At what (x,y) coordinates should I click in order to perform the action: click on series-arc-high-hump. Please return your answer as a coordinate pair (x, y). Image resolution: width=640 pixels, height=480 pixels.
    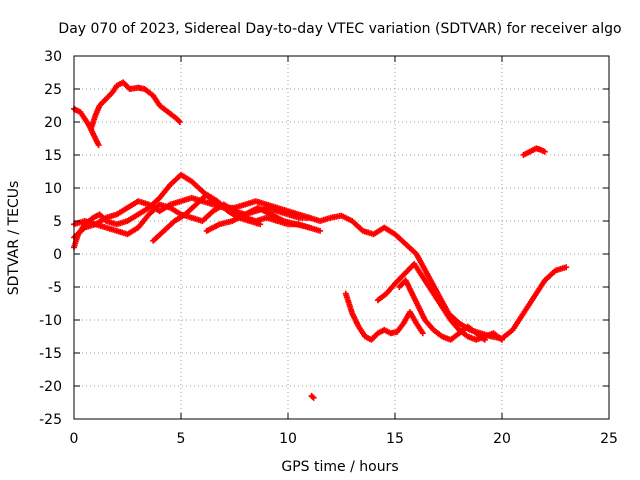
    Looking at the image, I should click on (135, 105).